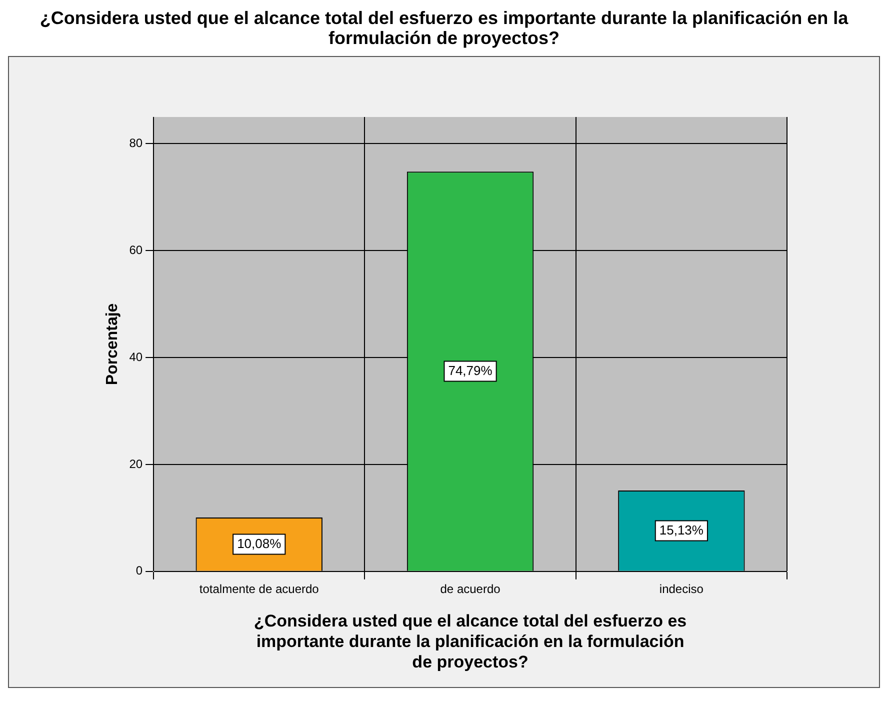 The image size is (888, 713). I want to click on data-label: 10,08%, so click(259, 543).